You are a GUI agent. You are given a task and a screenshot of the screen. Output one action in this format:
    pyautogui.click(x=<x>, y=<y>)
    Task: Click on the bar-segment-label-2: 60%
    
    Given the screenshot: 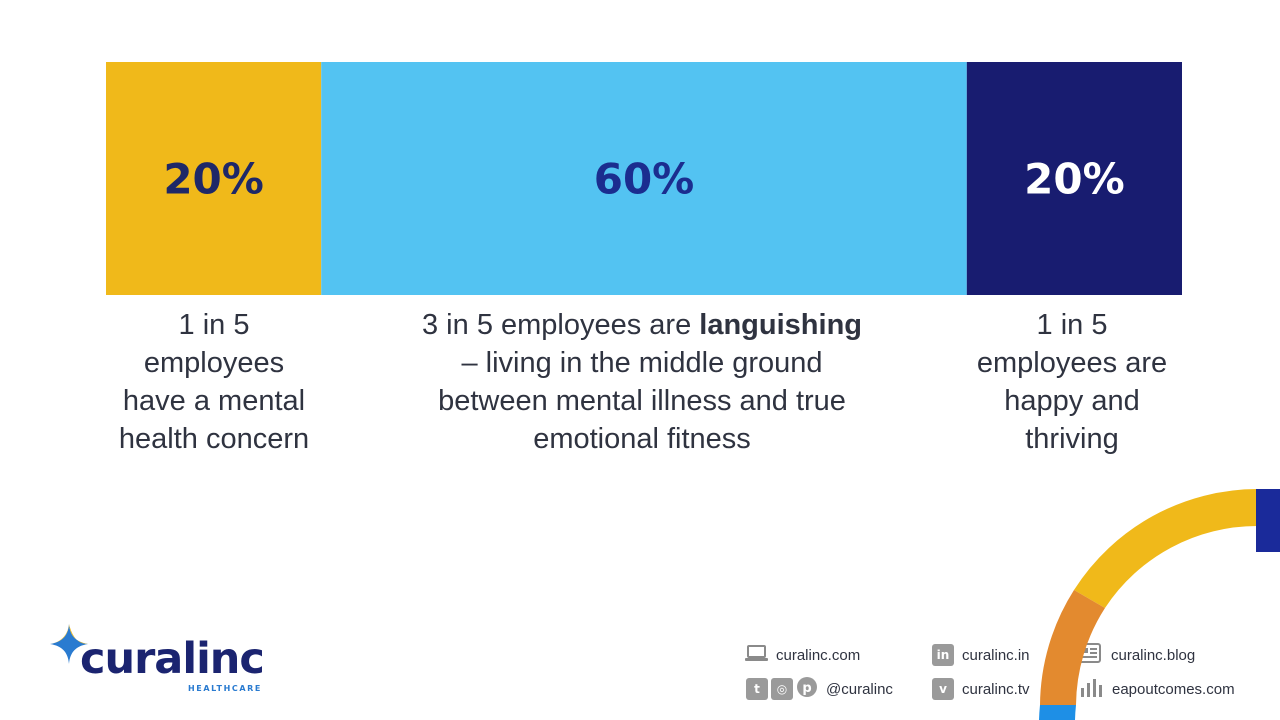 What is the action you would take?
    pyautogui.click(x=644, y=179)
    